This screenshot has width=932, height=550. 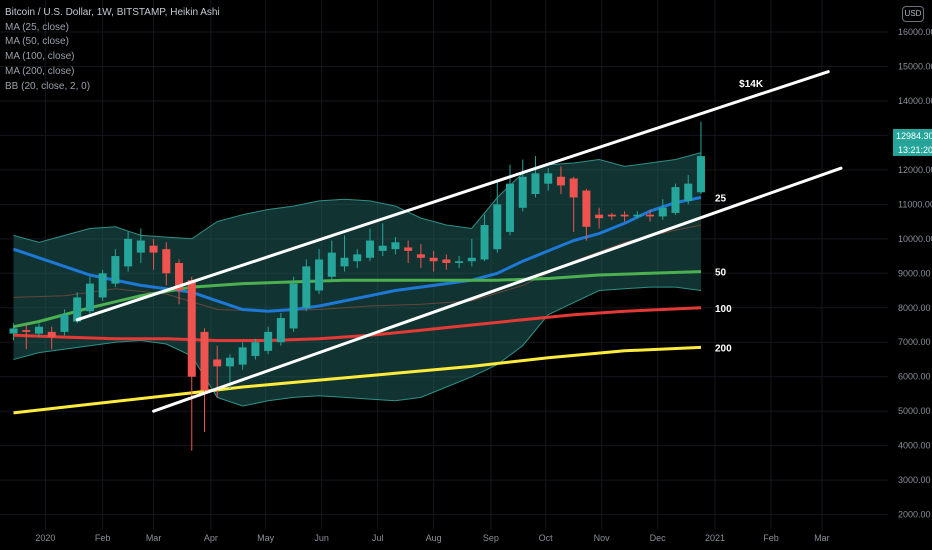 I want to click on ma-200-line, so click(x=357, y=380).